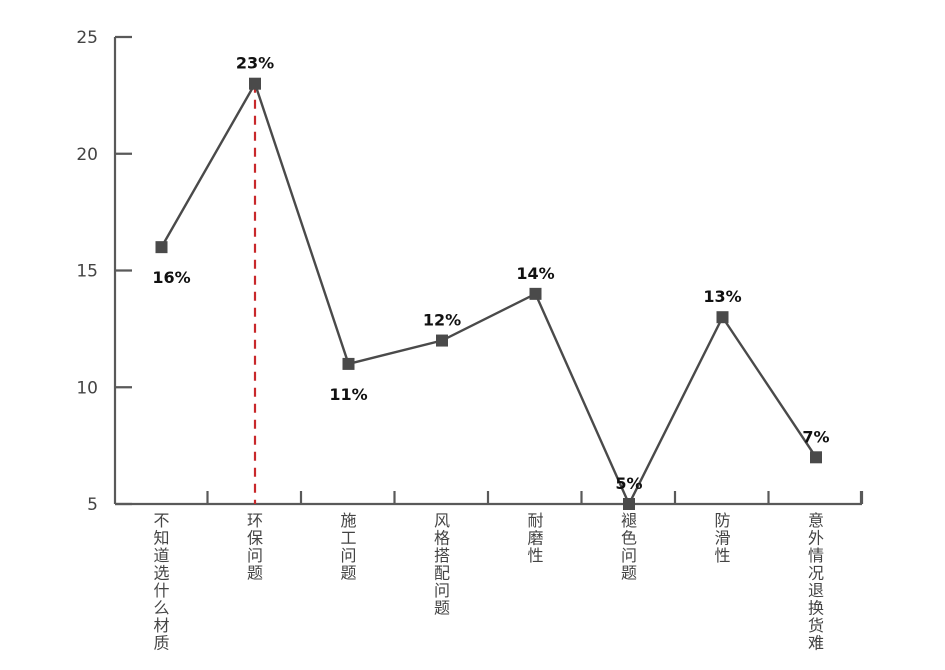  I want to click on data-label: 13%, so click(722, 296).